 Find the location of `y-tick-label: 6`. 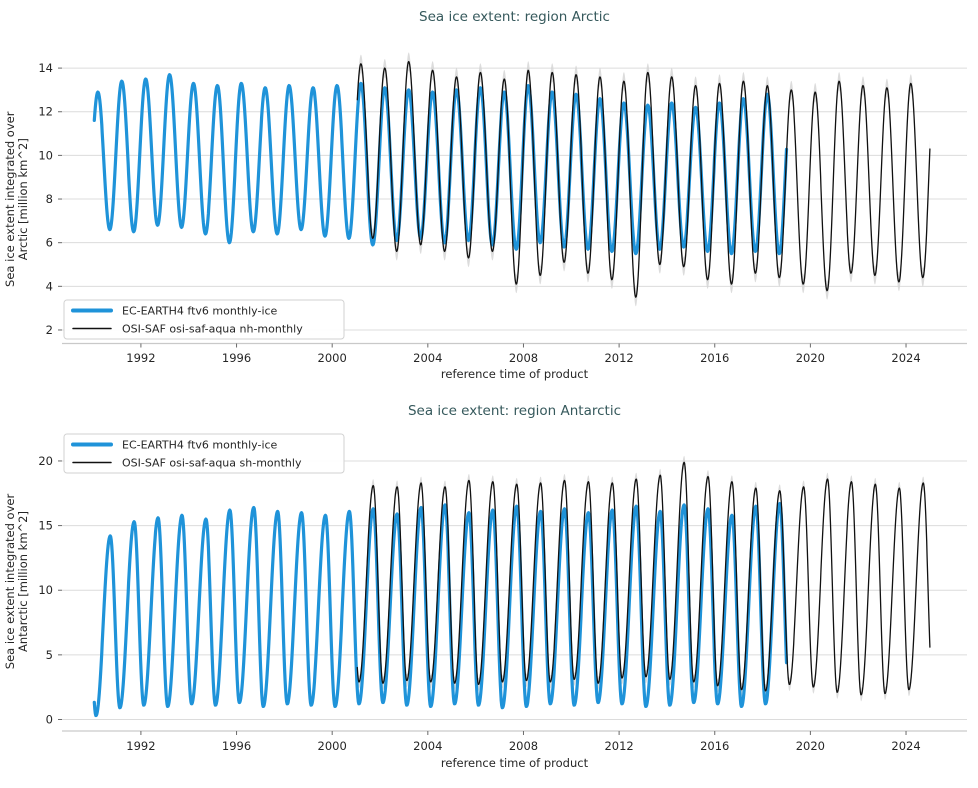

y-tick-label: 6 is located at coordinates (49, 243).